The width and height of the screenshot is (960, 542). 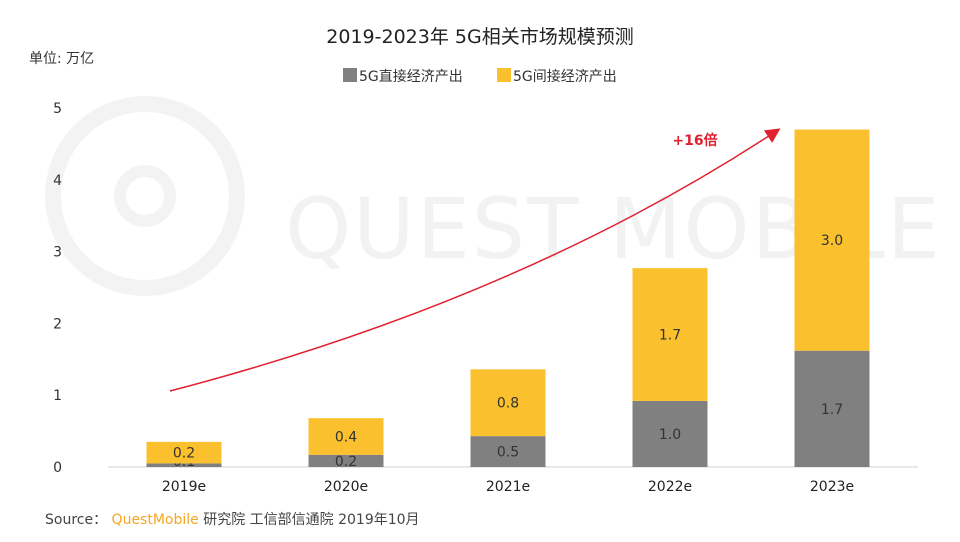 I want to click on x-tick-label: 2020e, so click(x=346, y=487).